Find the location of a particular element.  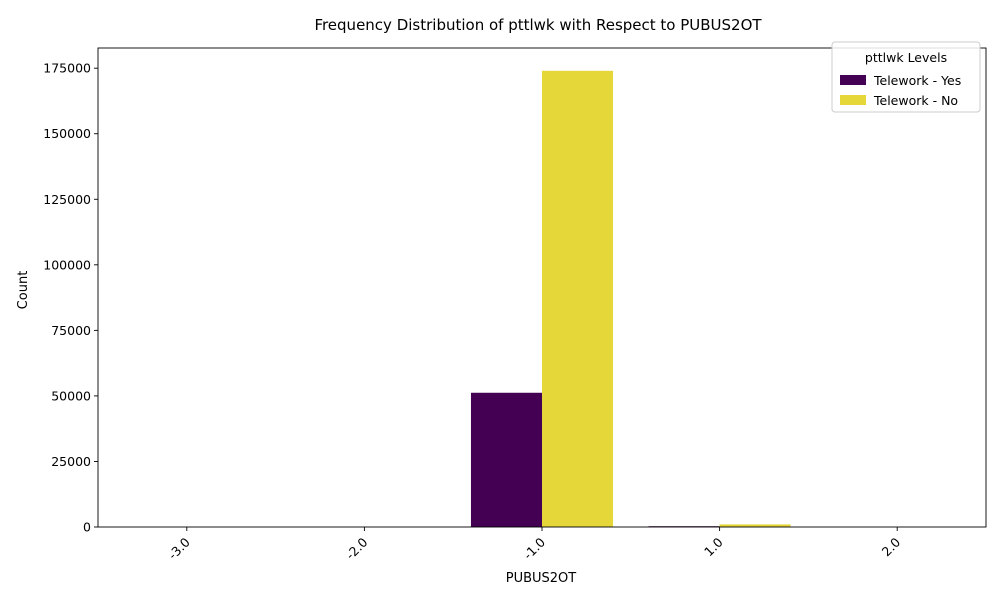

y-tick-label-4: 100000 is located at coordinates (67, 264).